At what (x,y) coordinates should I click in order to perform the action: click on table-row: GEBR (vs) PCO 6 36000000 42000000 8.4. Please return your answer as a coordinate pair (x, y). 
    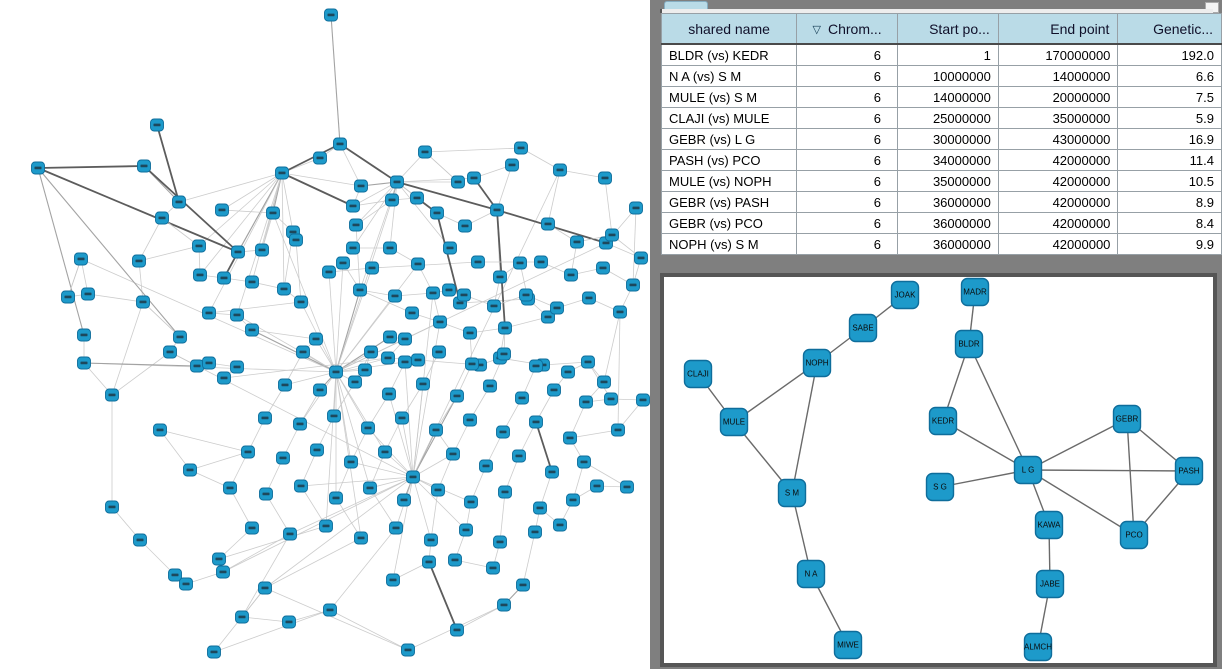
    Looking at the image, I should click on (941, 223).